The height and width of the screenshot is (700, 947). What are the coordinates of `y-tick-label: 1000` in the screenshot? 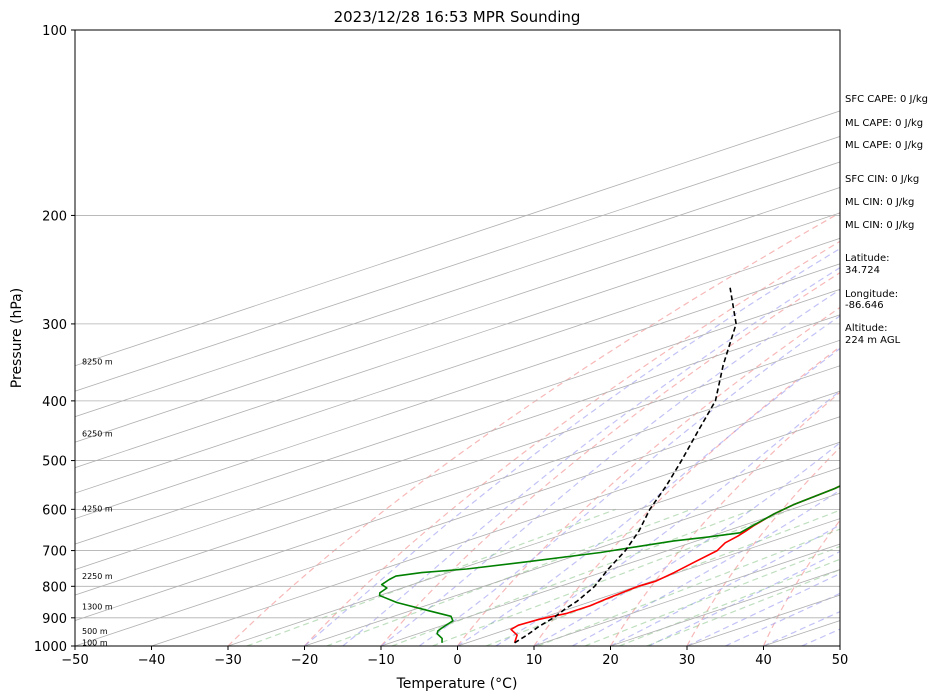 It's located at (50, 647).